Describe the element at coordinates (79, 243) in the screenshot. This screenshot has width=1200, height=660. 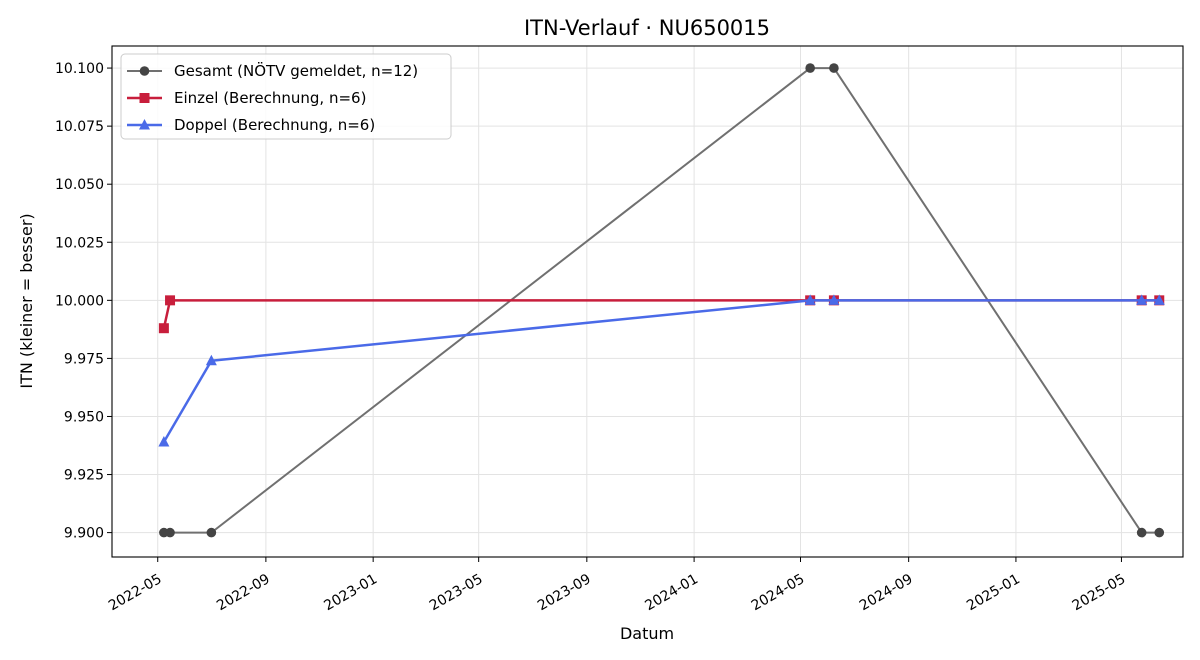
I see `y-tick-label: 10.025` at that location.